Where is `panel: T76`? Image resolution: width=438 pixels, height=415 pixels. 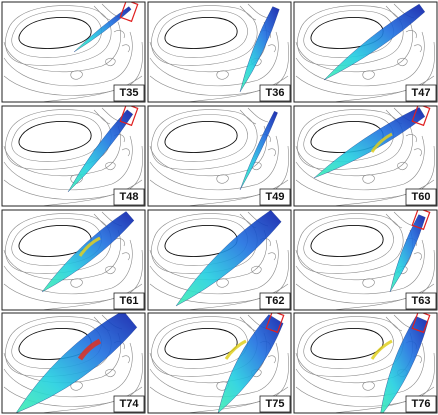
panel: T76 is located at coordinates (365, 363).